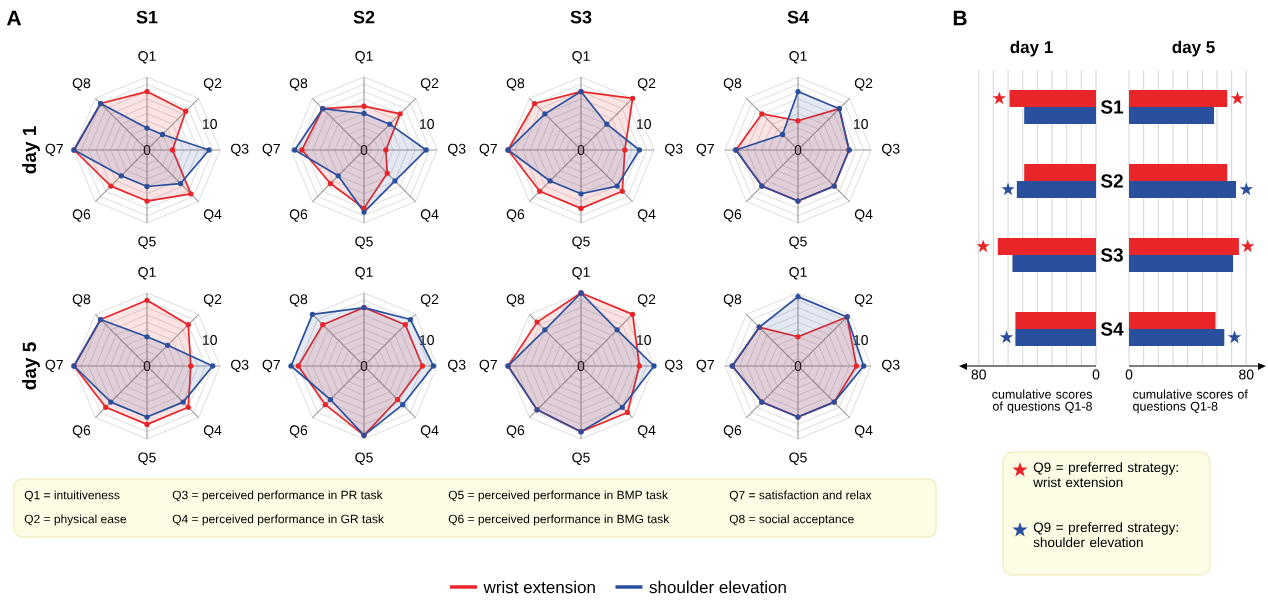  Describe the element at coordinates (31, 366) in the screenshot. I see `text: day 5` at that location.